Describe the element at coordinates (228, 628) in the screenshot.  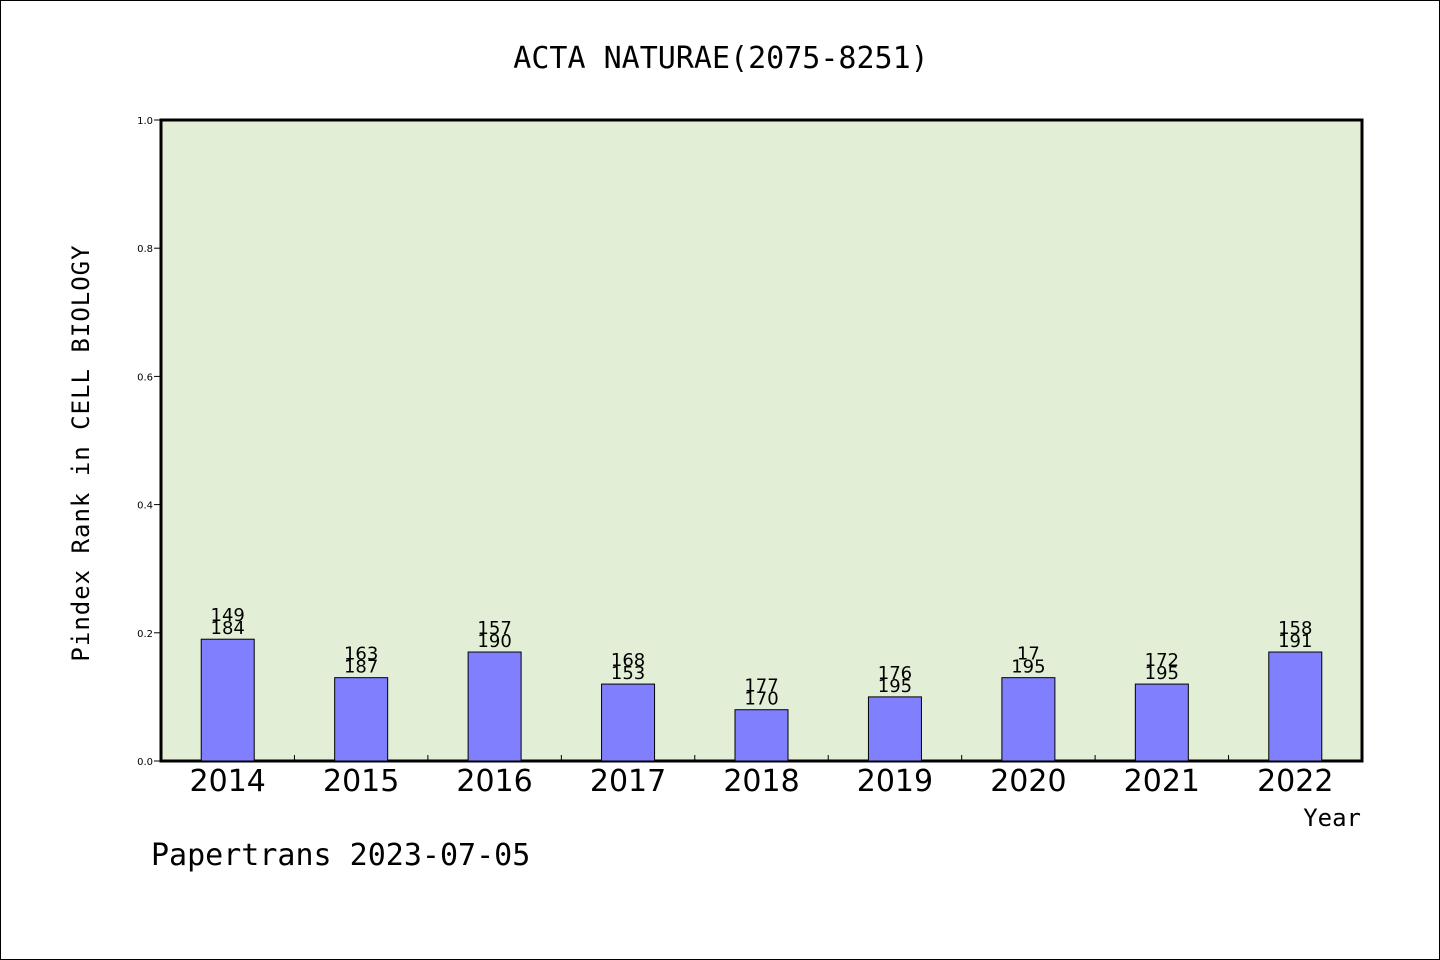
I see `bar-label-bottom: 184` at that location.